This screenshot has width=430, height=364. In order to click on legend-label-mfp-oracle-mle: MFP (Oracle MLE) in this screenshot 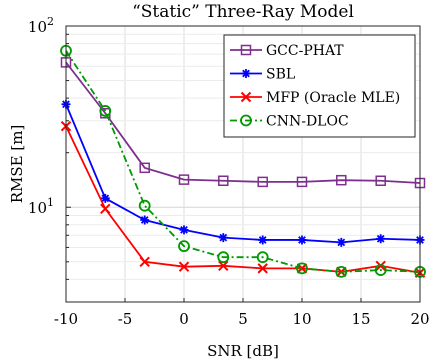, I will do `click(333, 98)`.